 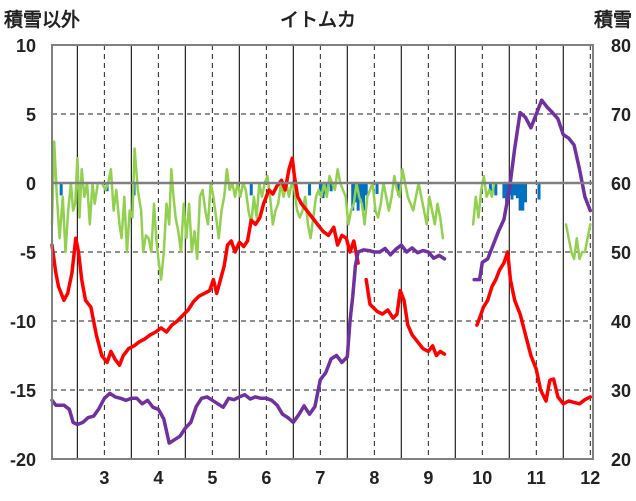 What do you see at coordinates (536, 478) in the screenshot?
I see `x-tick-label: 11` at bounding box center [536, 478].